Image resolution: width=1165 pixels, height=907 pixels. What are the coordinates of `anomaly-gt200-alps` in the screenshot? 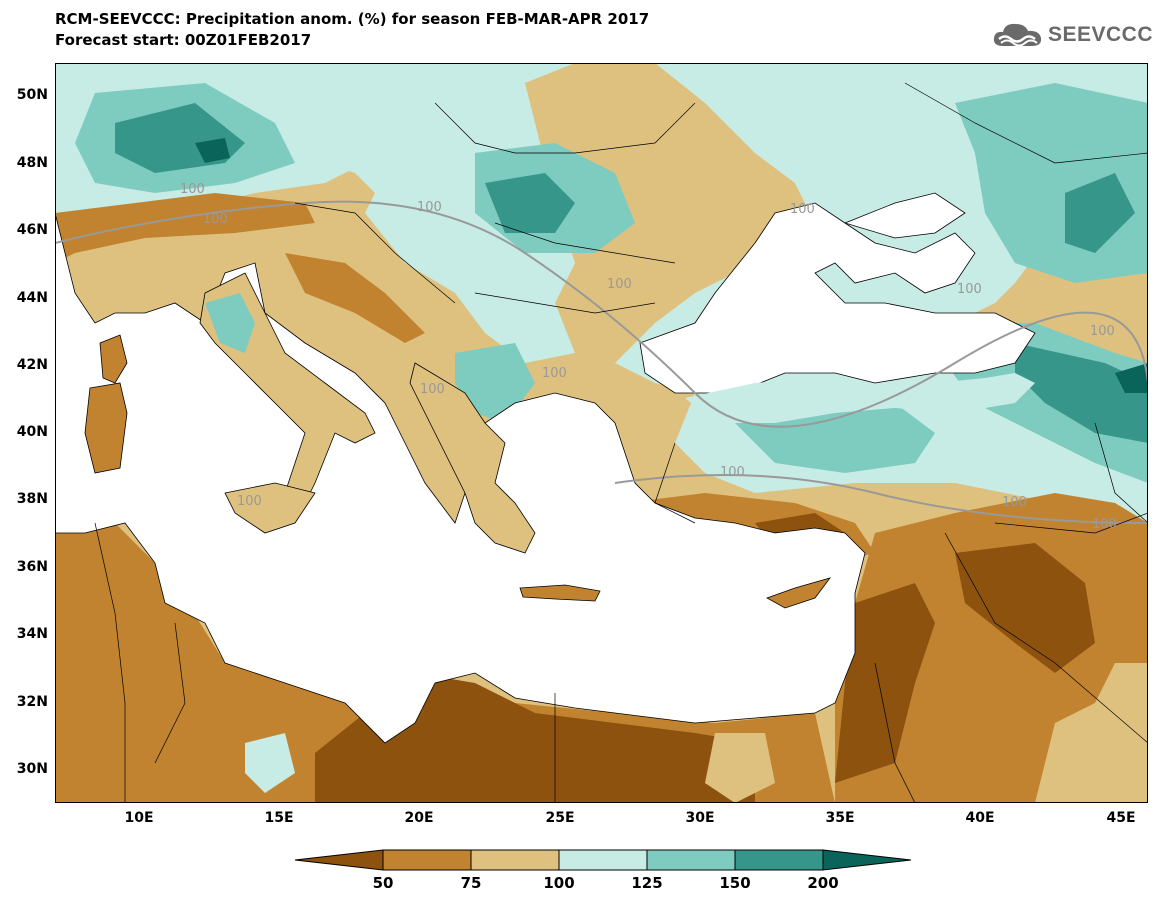 It's located at (212, 150).